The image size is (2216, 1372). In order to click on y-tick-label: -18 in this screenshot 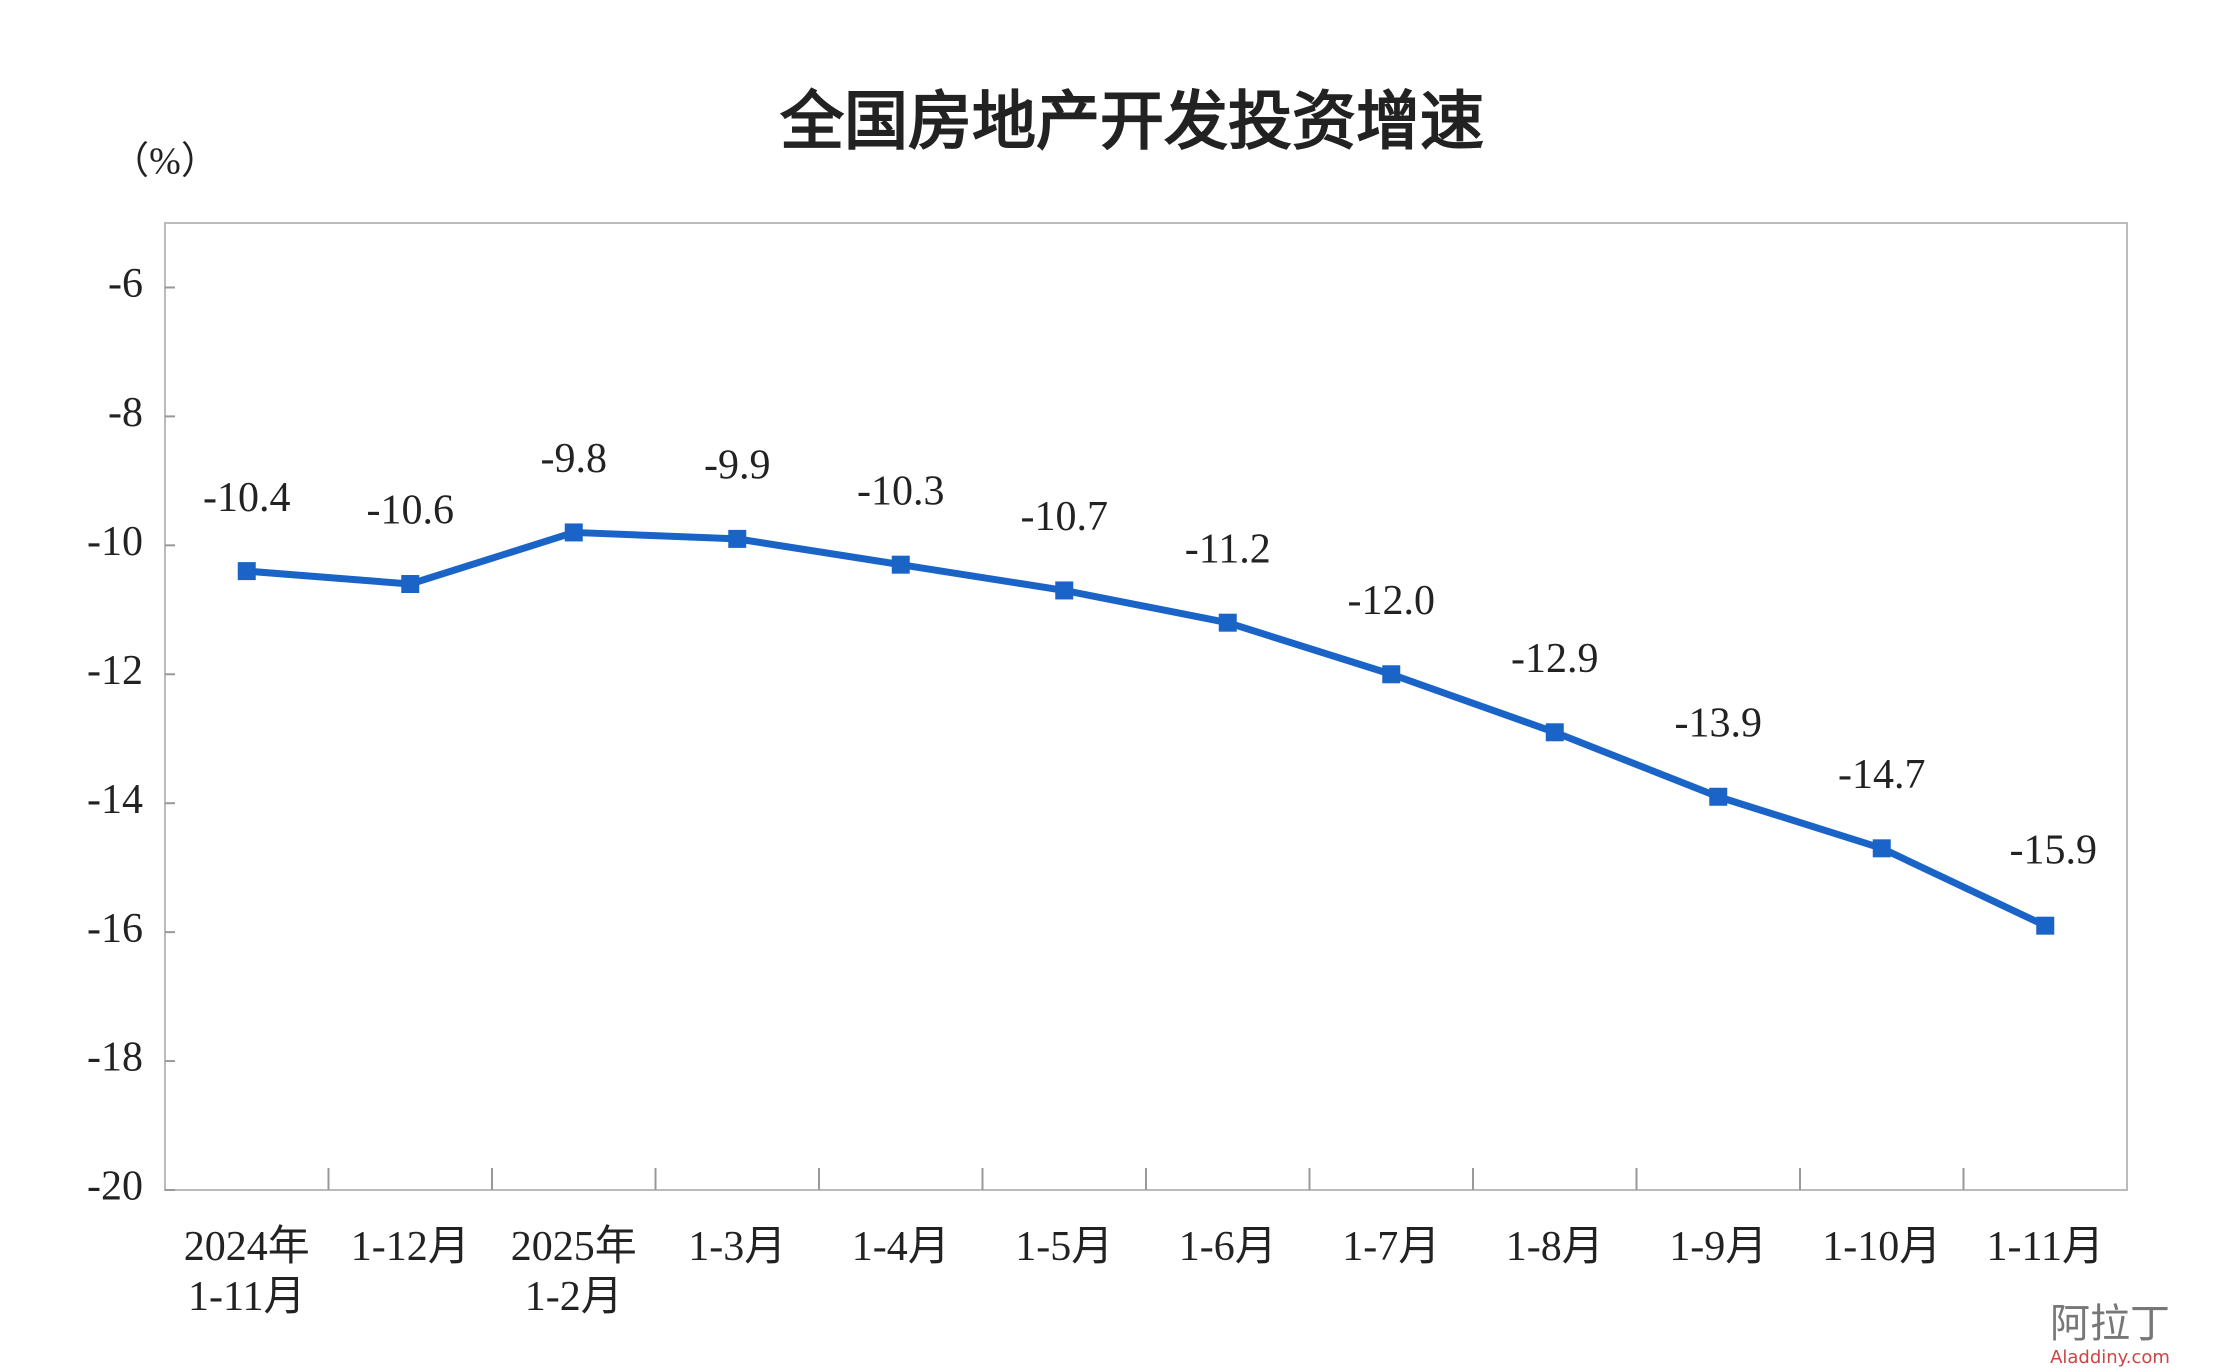, I will do `click(115, 1058)`.